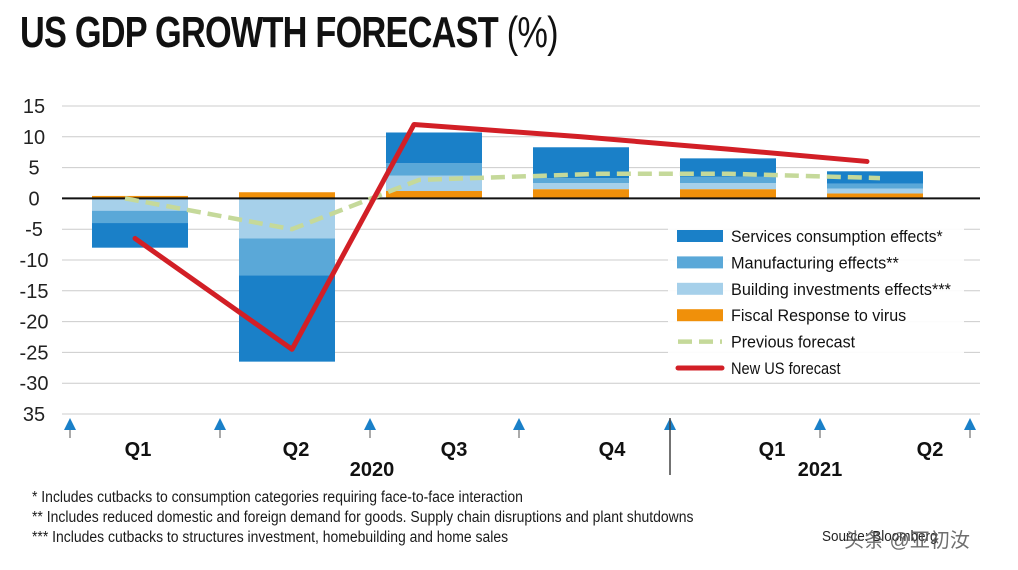 This screenshot has height=570, width=1018. I want to click on title-unit: (%), so click(532, 32).